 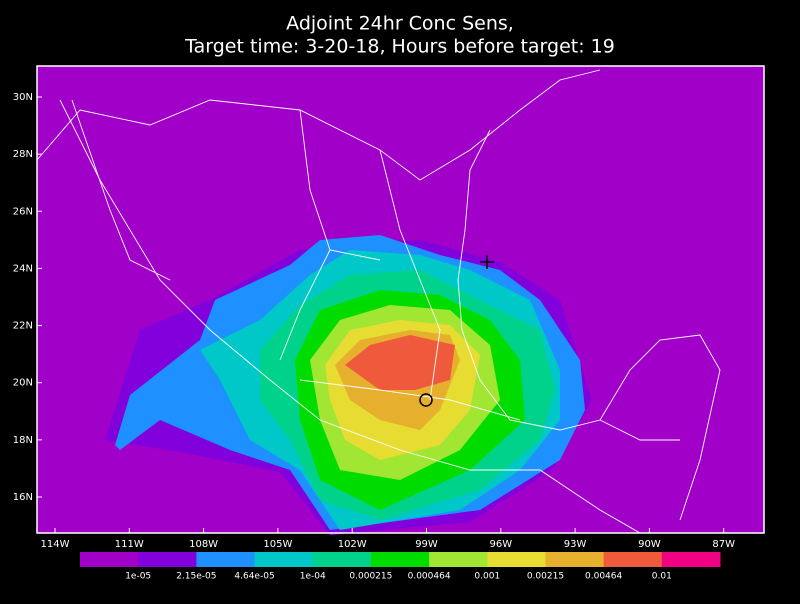 What do you see at coordinates (23, 440) in the screenshot?
I see `lat-label: 18N` at bounding box center [23, 440].